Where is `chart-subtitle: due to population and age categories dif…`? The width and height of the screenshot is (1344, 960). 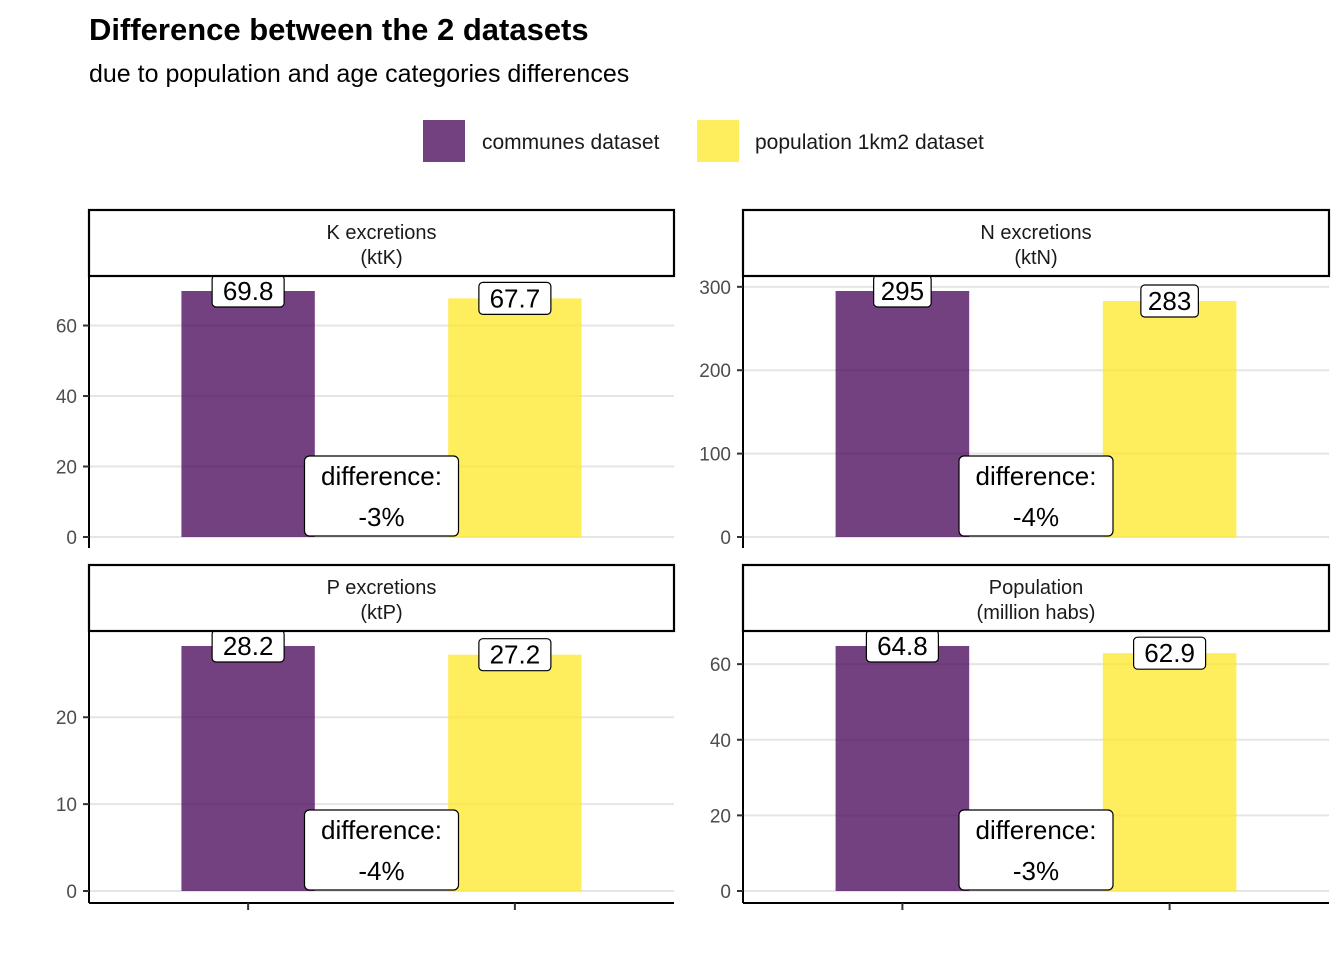 chart-subtitle: due to population and age categories dif… is located at coordinates (359, 74).